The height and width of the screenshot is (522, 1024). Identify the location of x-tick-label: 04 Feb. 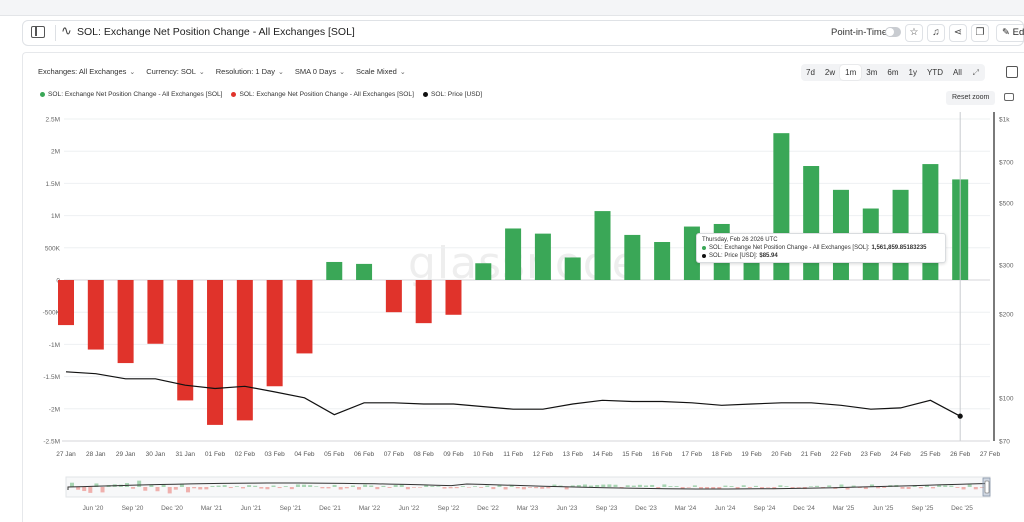
(304, 454).